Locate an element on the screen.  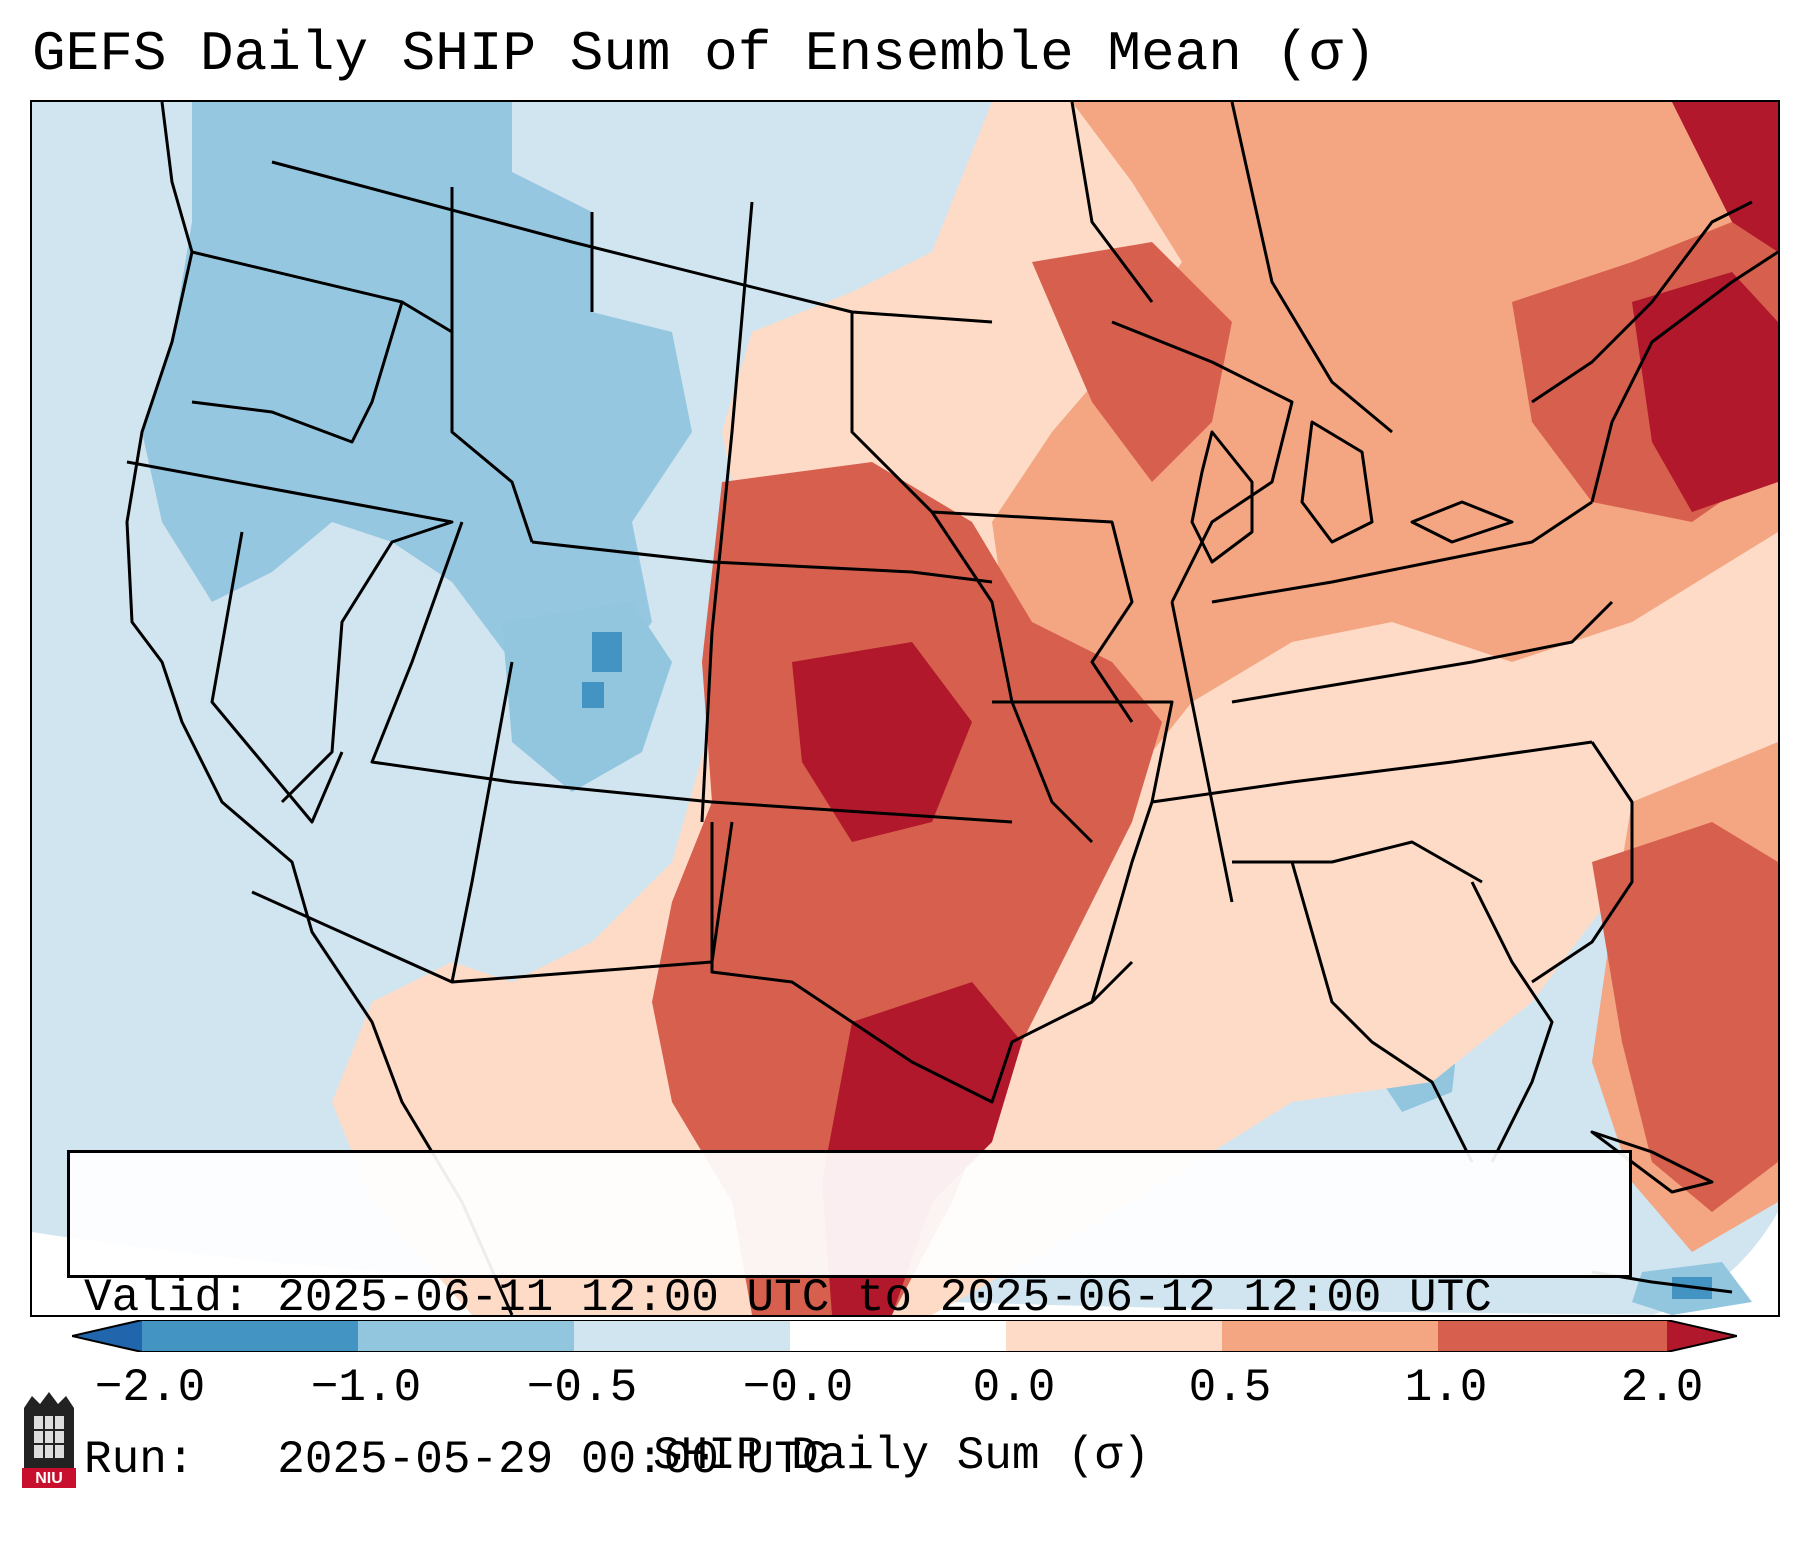
colorbar-tick-label: 1.0 is located at coordinates (1446, 1388).